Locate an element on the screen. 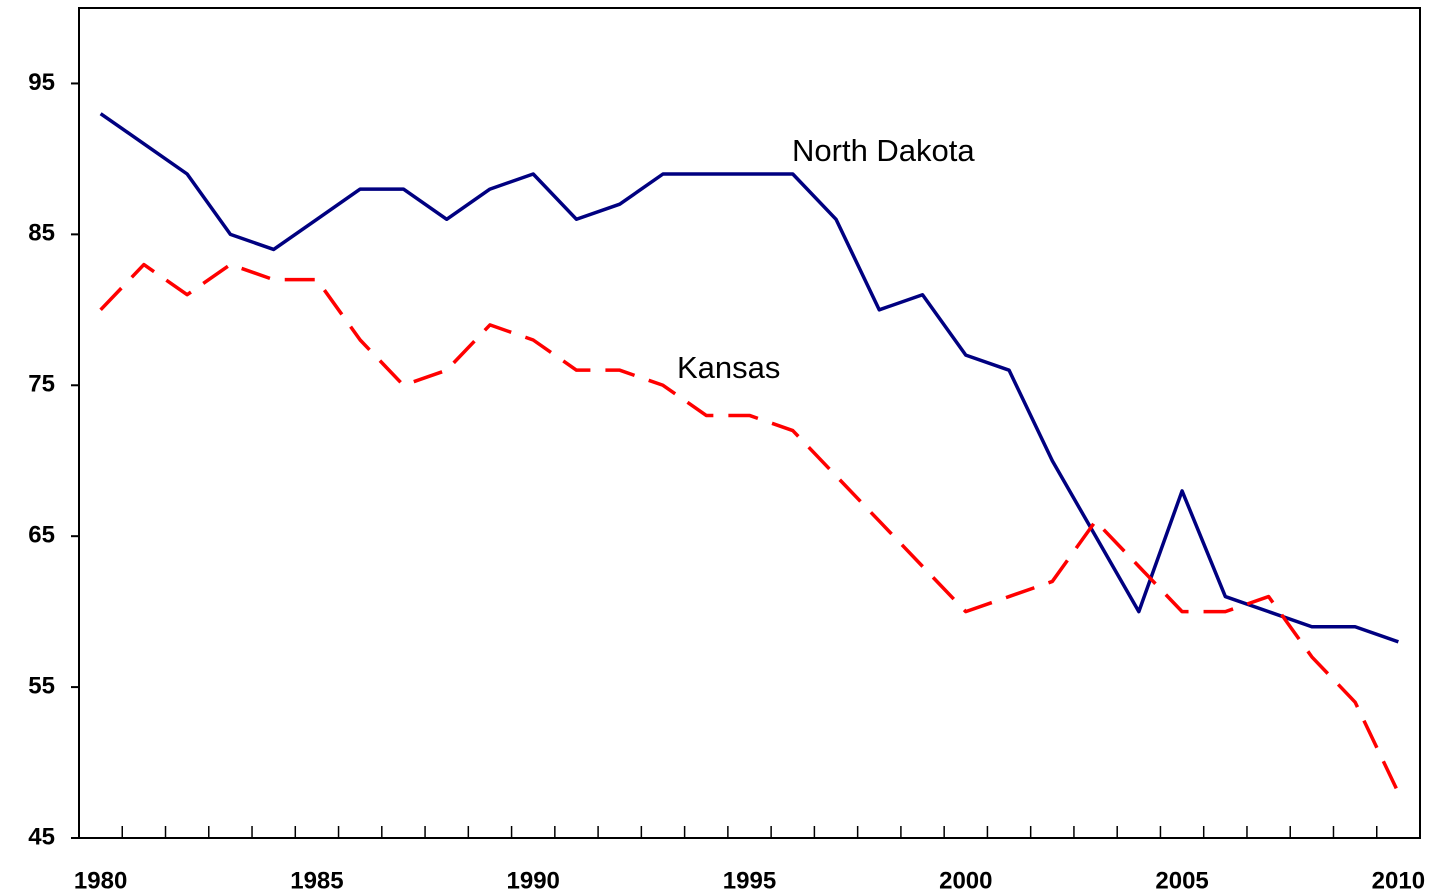 The image size is (1443, 896). x-tick-label: 1995 is located at coordinates (749, 880).